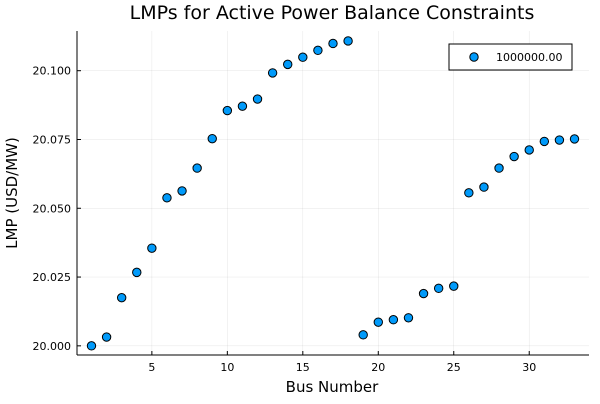 This screenshot has width=600, height=404. What do you see at coordinates (378, 367) in the screenshot?
I see `x-tick-label: 20` at bounding box center [378, 367].